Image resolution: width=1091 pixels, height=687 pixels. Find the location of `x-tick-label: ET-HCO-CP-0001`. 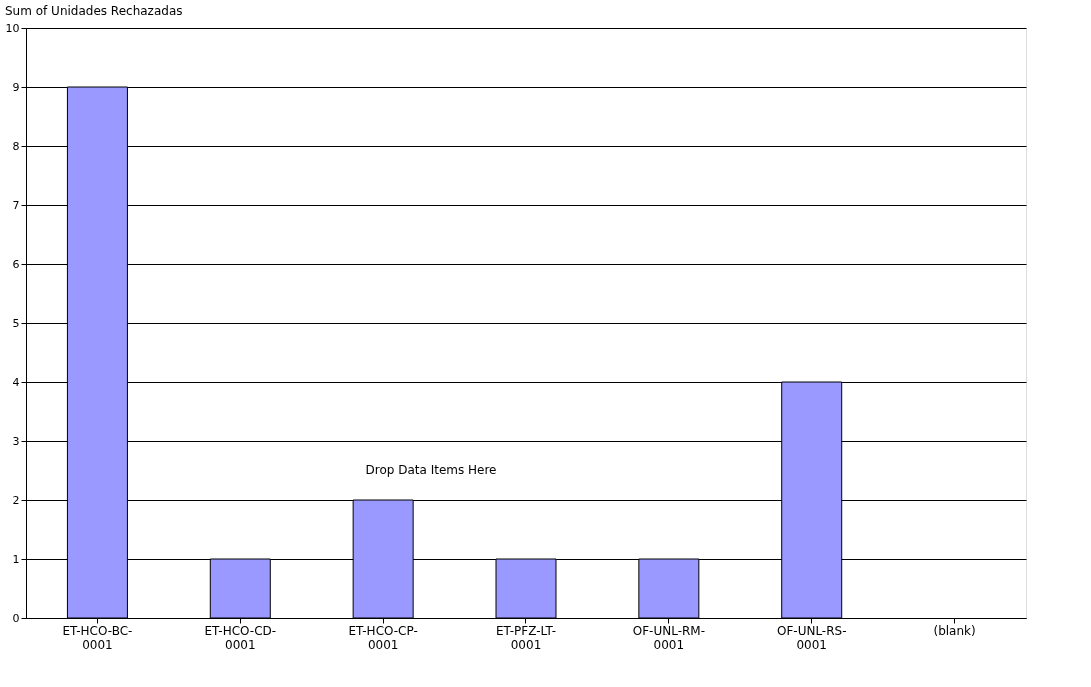

x-tick-label: ET-HCO-CP-0001 is located at coordinates (383, 637).